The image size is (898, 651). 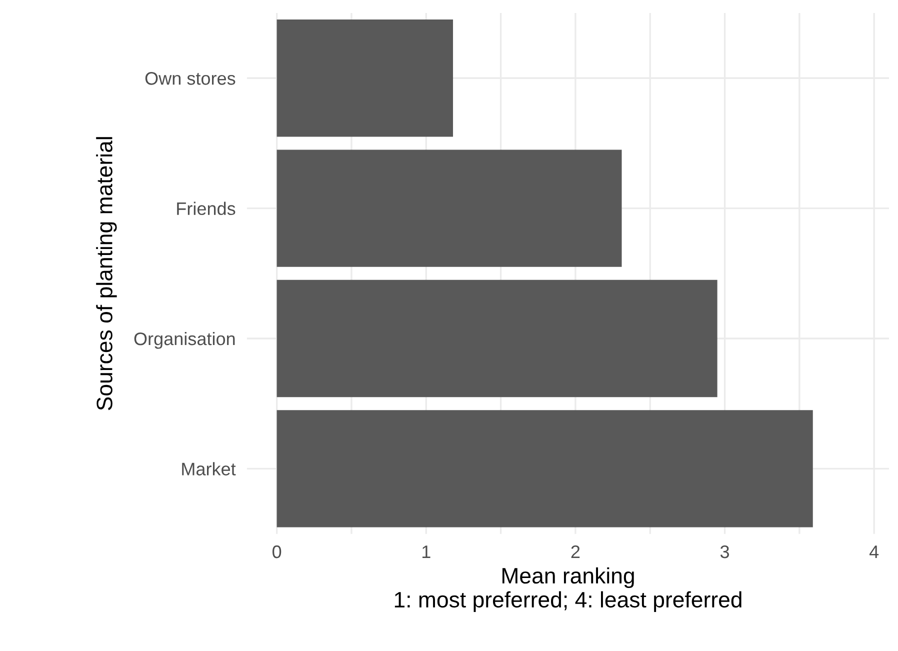 I want to click on x-tick-label: 2, so click(x=575, y=551).